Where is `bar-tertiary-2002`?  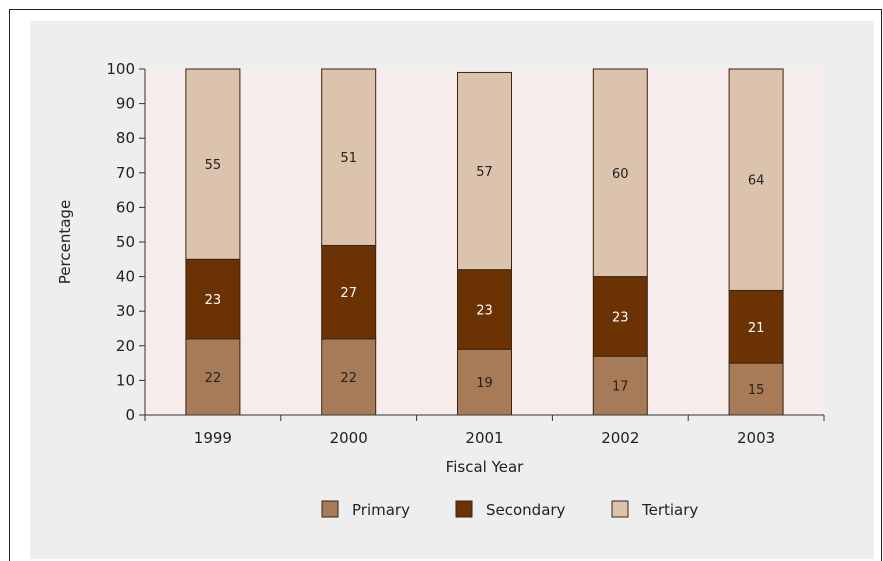 bar-tertiary-2002 is located at coordinates (620, 173).